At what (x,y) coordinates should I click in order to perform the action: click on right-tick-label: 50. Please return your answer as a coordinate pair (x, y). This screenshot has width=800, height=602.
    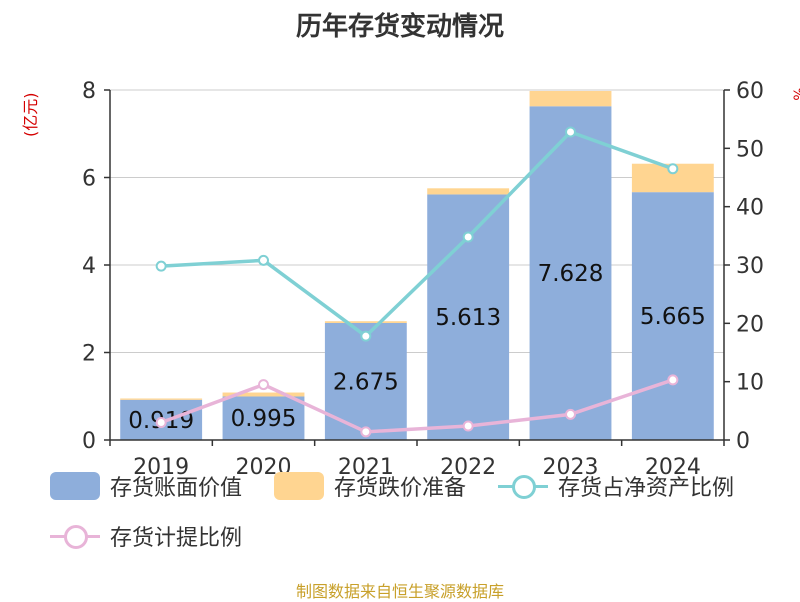
    Looking at the image, I should click on (750, 149).